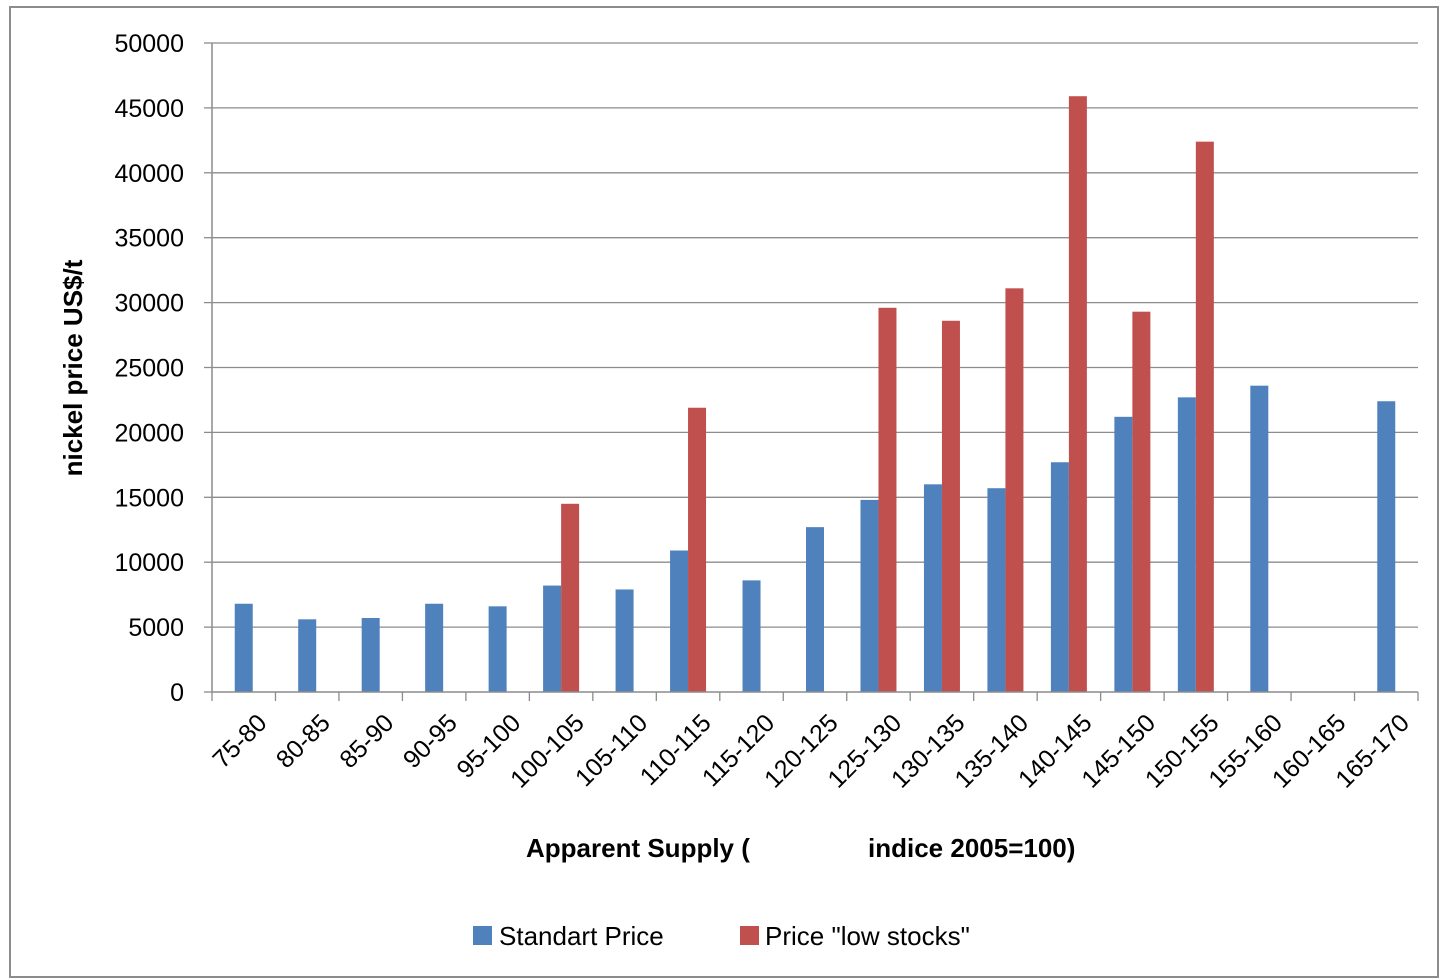 This screenshot has width=1441, height=980. What do you see at coordinates (721, 936) in the screenshot?
I see `legend: Standart Price Price "low stocks"` at bounding box center [721, 936].